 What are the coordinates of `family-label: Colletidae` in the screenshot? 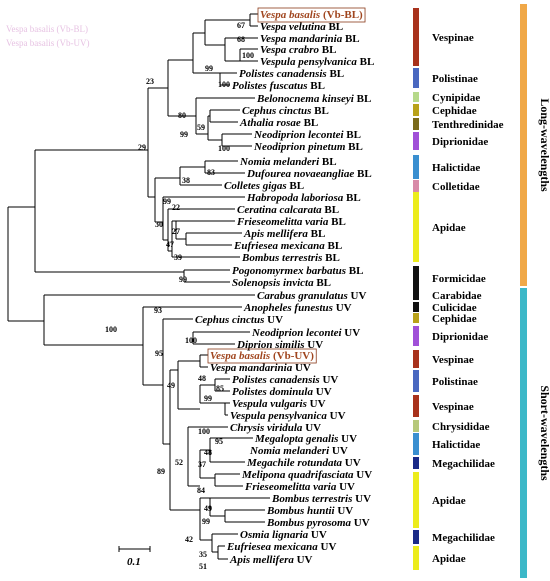 It's located at (456, 187).